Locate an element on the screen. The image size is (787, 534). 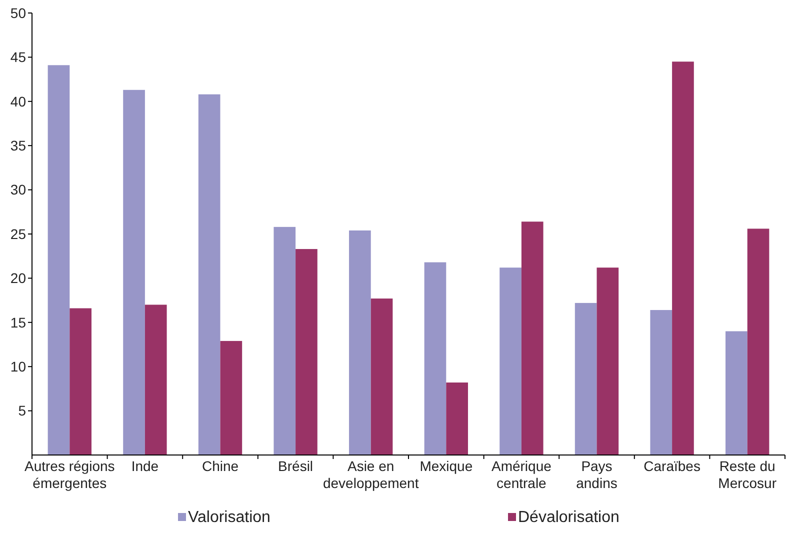
x-tick-label: Pays andins is located at coordinates (597, 474).